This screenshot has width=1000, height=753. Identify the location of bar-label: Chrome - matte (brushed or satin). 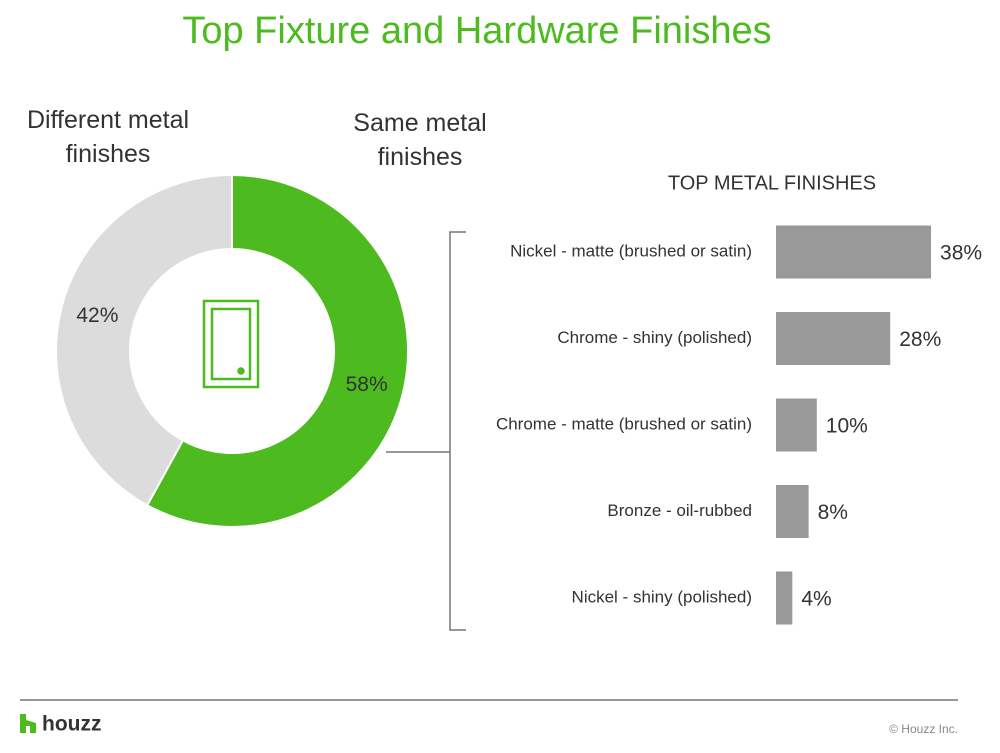
(624, 423).